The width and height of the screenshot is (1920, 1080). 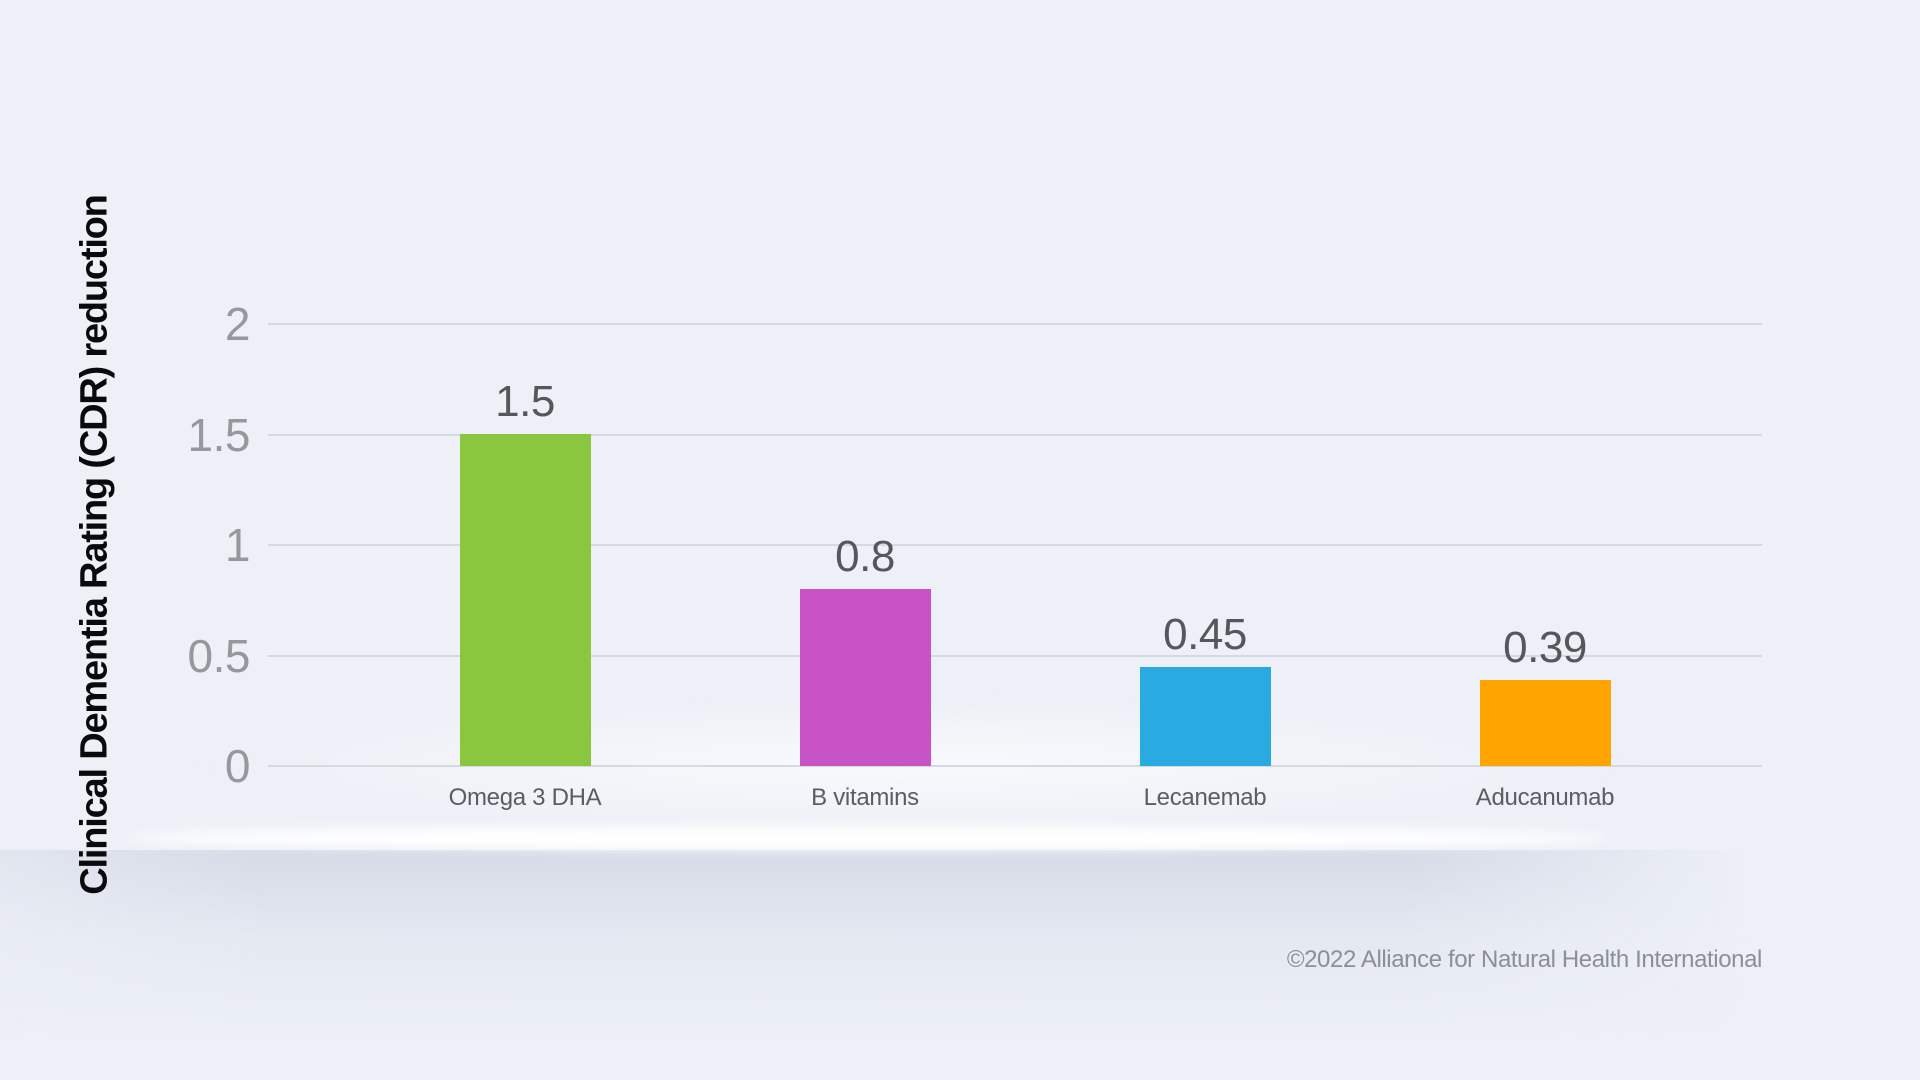 I want to click on bar-aducanumab, so click(x=1545, y=723).